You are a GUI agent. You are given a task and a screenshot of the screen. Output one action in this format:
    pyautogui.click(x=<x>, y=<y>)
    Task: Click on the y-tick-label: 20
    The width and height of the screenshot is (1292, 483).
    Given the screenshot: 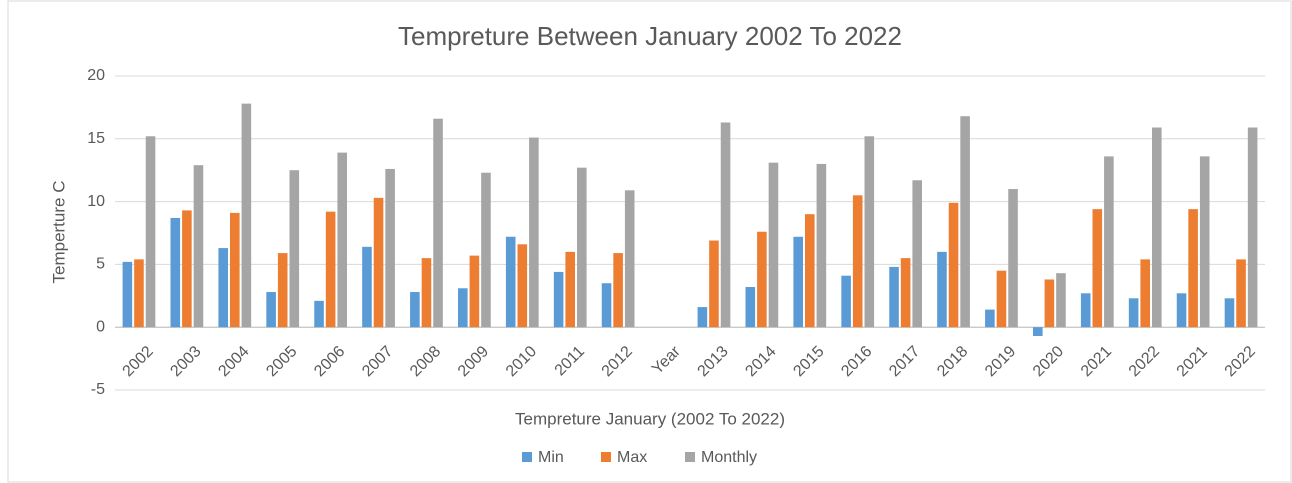 What is the action you would take?
    pyautogui.click(x=96, y=75)
    